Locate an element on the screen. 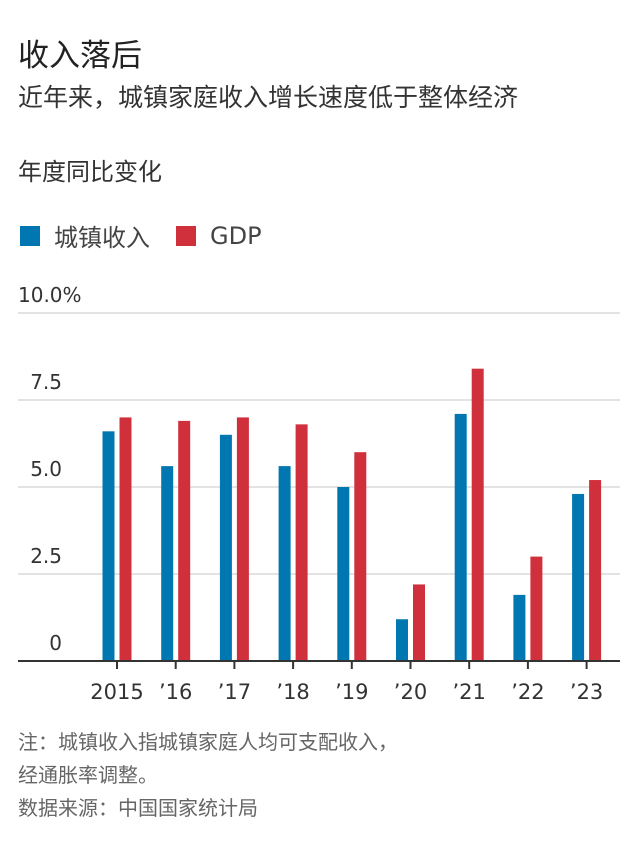 This screenshot has width=639, height=852. y-tick-label: 10.0% is located at coordinates (50, 295).